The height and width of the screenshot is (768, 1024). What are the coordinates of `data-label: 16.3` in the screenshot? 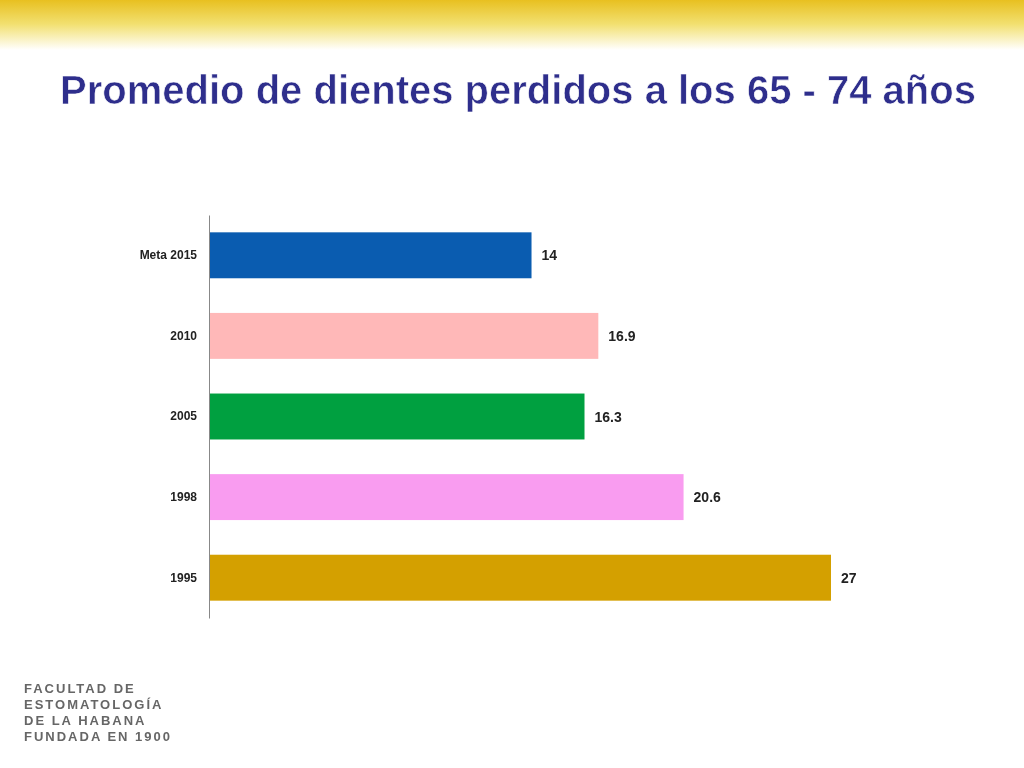 It's located at (608, 416).